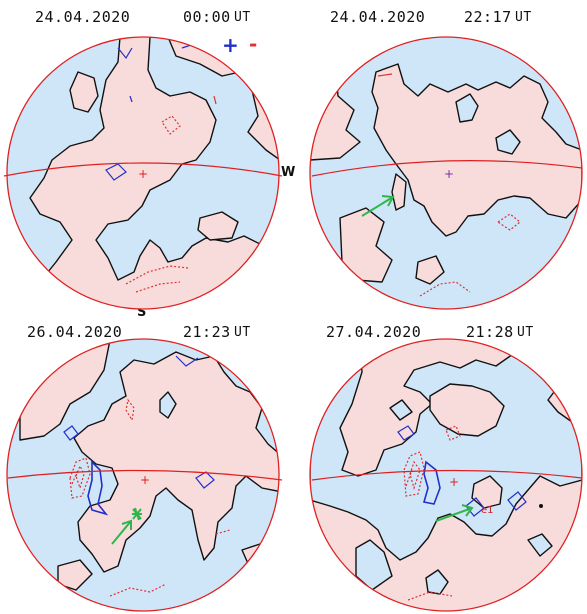 The width and height of the screenshot is (587, 614). I want to click on panel-3-unit: UT, so click(242, 332).